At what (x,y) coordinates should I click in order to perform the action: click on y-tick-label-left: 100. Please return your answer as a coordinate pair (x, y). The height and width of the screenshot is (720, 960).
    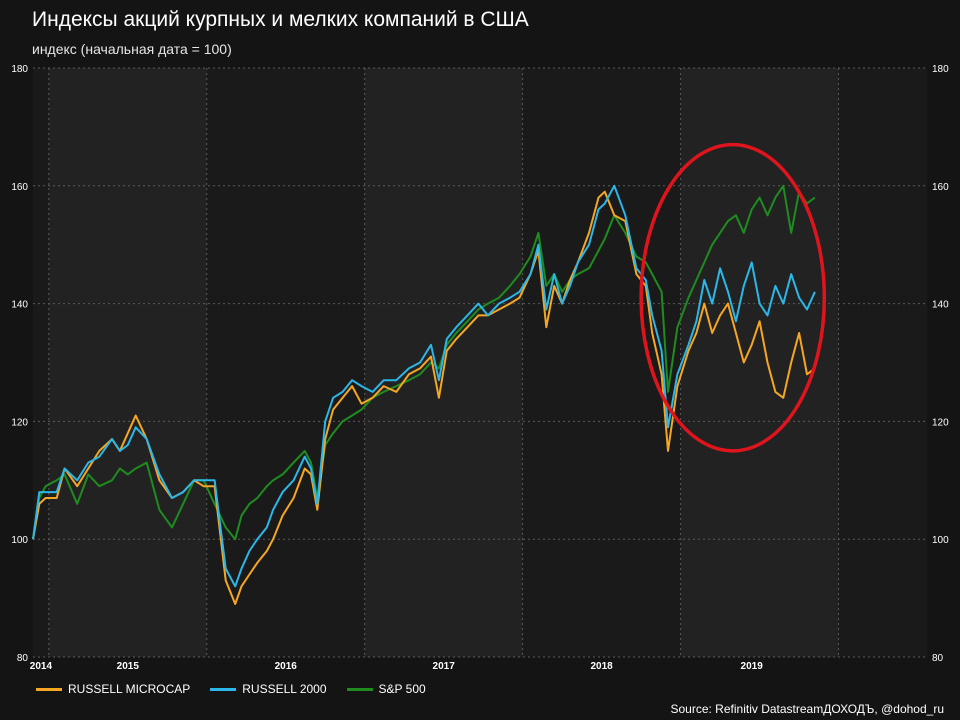
    Looking at the image, I should click on (19, 540).